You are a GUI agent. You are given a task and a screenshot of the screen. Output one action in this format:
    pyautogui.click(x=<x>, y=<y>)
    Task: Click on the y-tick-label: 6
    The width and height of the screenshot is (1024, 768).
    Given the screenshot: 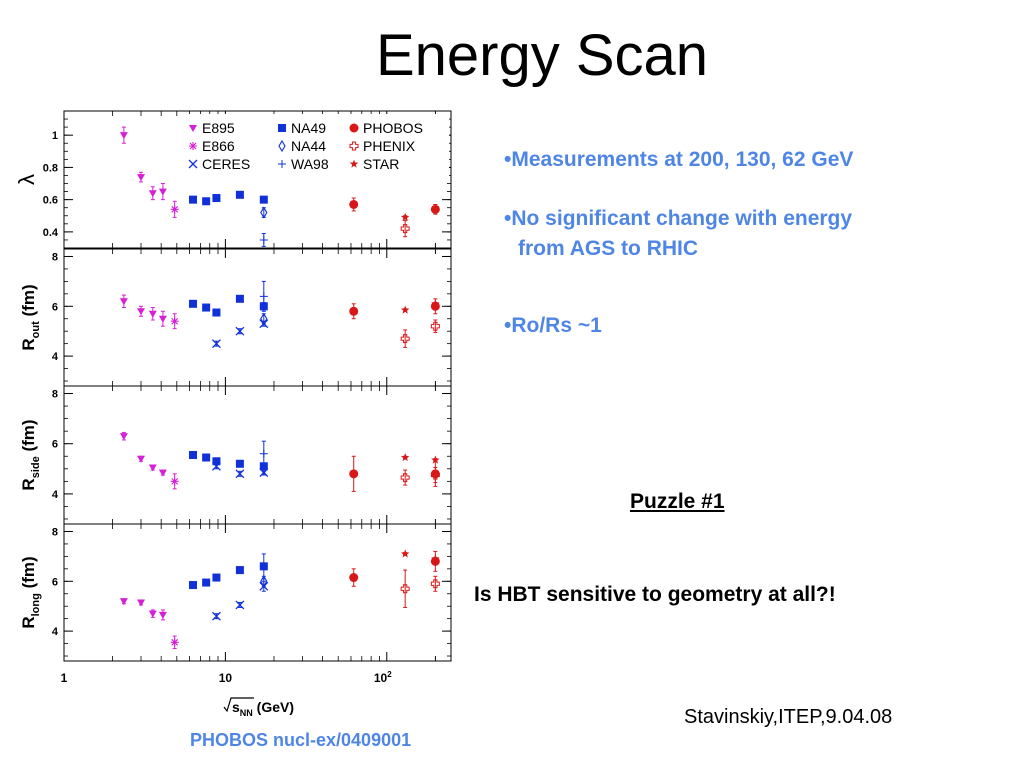 What is the action you would take?
    pyautogui.click(x=55, y=582)
    